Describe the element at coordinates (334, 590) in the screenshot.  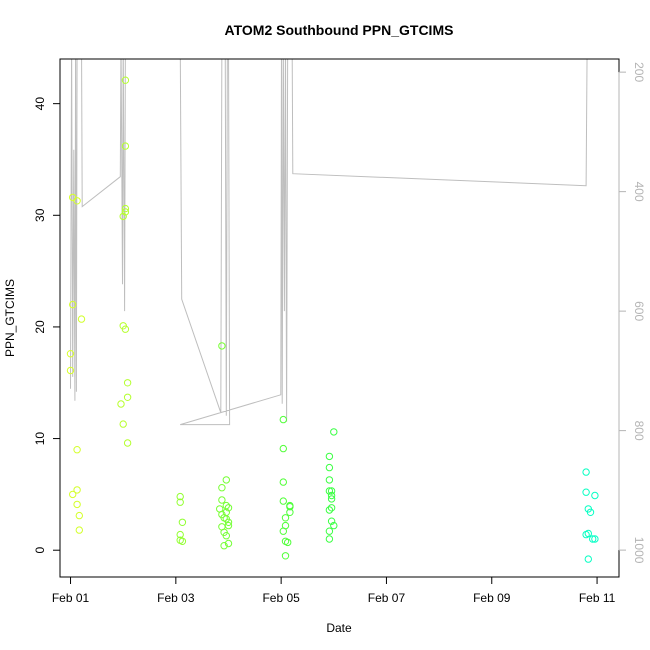
I see `x-axis: Feb 01 Feb 03 Feb 05 Feb 07 Feb 09 Feb 11` at that location.